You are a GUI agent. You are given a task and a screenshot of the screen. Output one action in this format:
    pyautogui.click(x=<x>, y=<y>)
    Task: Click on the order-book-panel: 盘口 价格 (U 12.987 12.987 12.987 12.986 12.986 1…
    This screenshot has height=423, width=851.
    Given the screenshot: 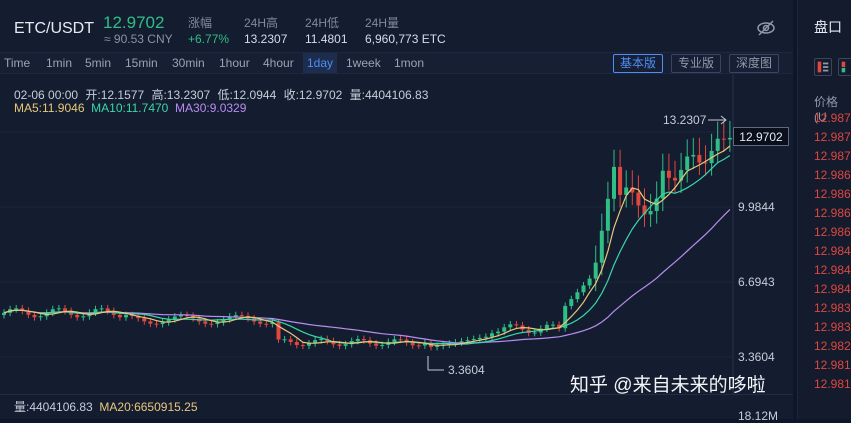 What is the action you would take?
    pyautogui.click(x=824, y=209)
    